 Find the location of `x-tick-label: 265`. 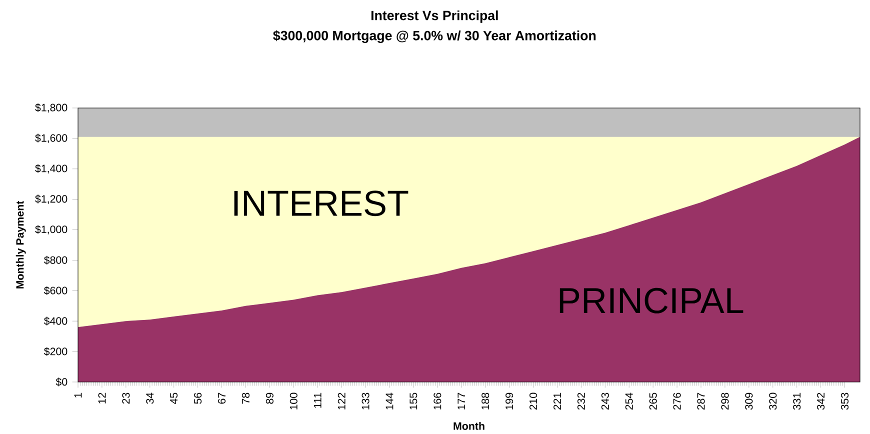

x-tick-label: 265 is located at coordinates (653, 401).